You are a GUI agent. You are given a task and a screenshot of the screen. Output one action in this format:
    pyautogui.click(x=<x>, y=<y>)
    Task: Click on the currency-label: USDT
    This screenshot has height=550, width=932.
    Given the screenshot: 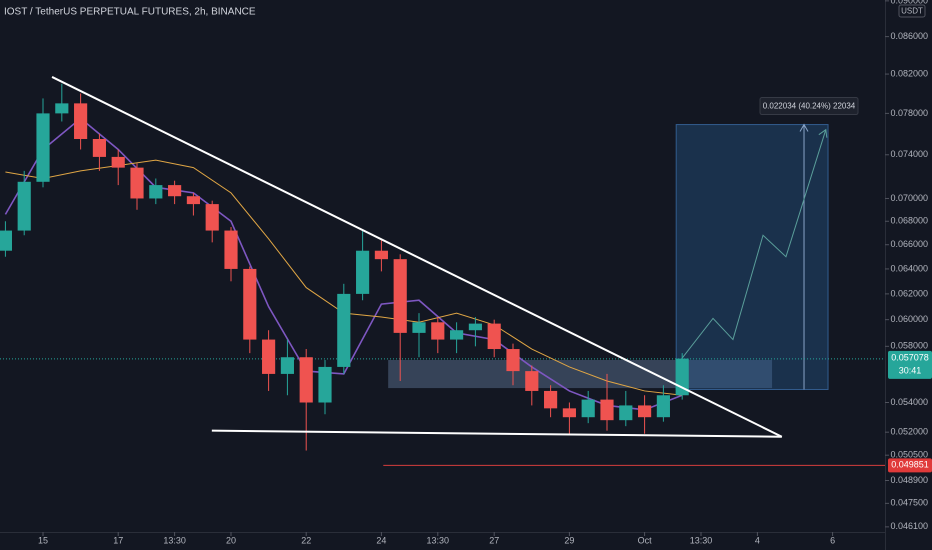 What is the action you would take?
    pyautogui.click(x=912, y=11)
    